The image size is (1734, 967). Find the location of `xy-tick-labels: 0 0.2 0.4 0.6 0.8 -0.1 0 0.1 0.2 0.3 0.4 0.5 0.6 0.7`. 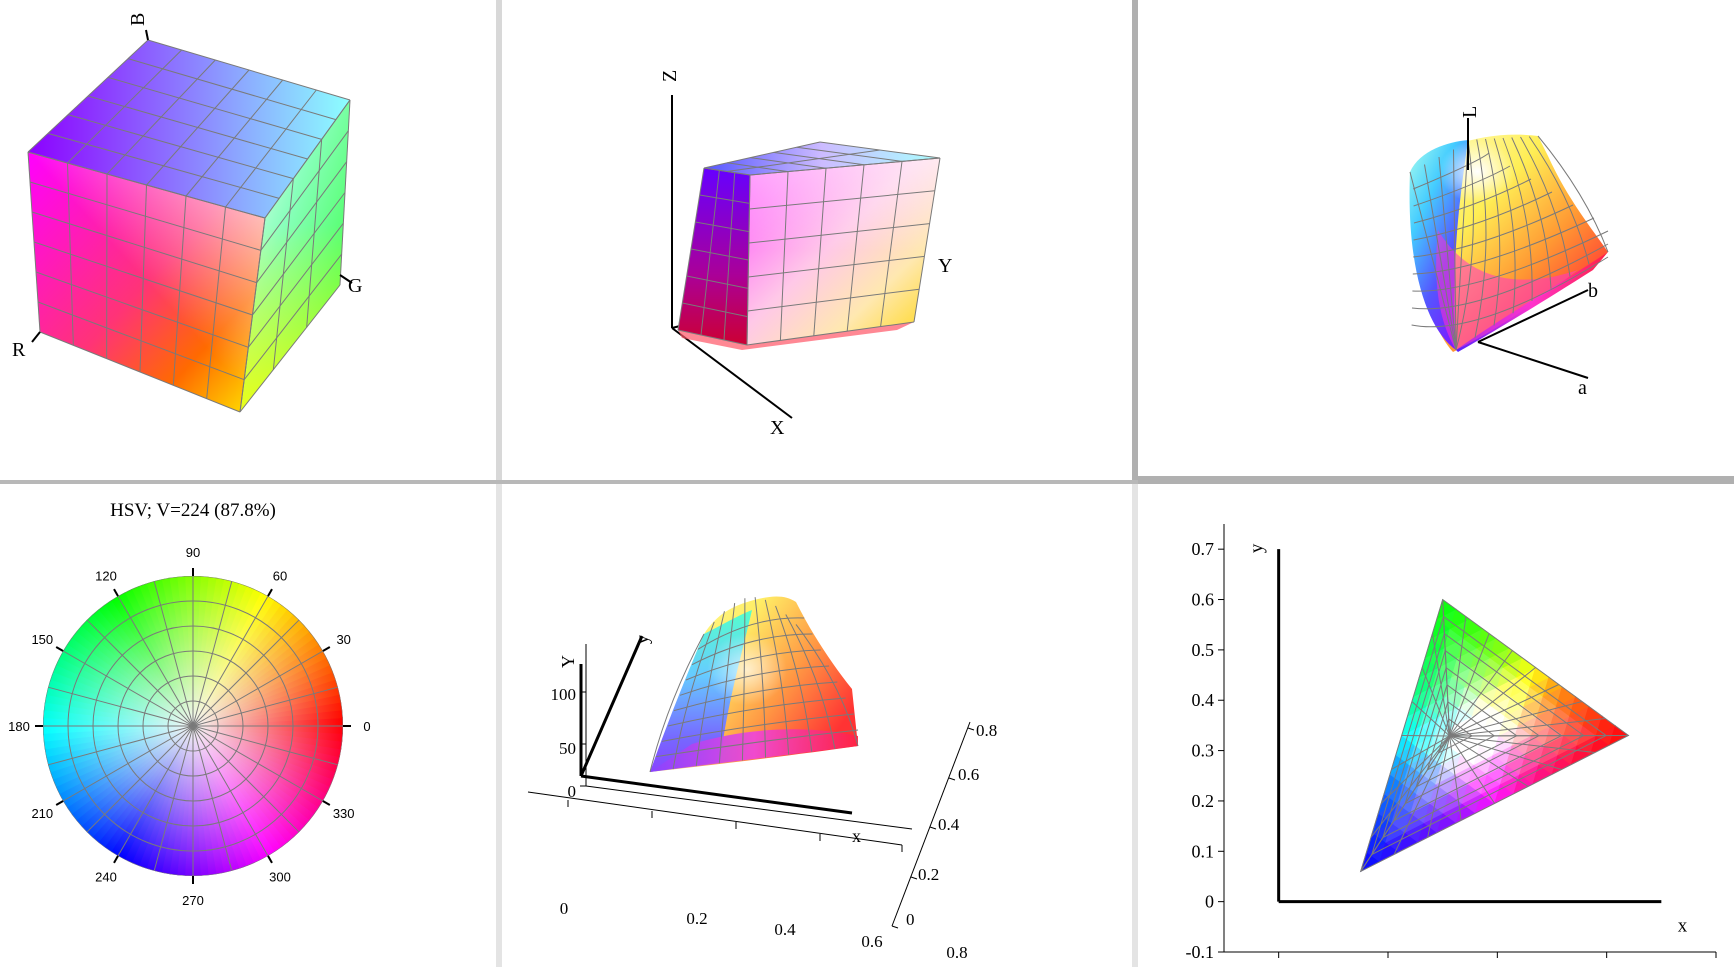

xy-tick-labels: 0 0.2 0.4 0.6 0.8 -0.1 0 0.1 0.2 0.3 0.4 0.5 0.6 0.7 is located at coordinates (1457, 753).